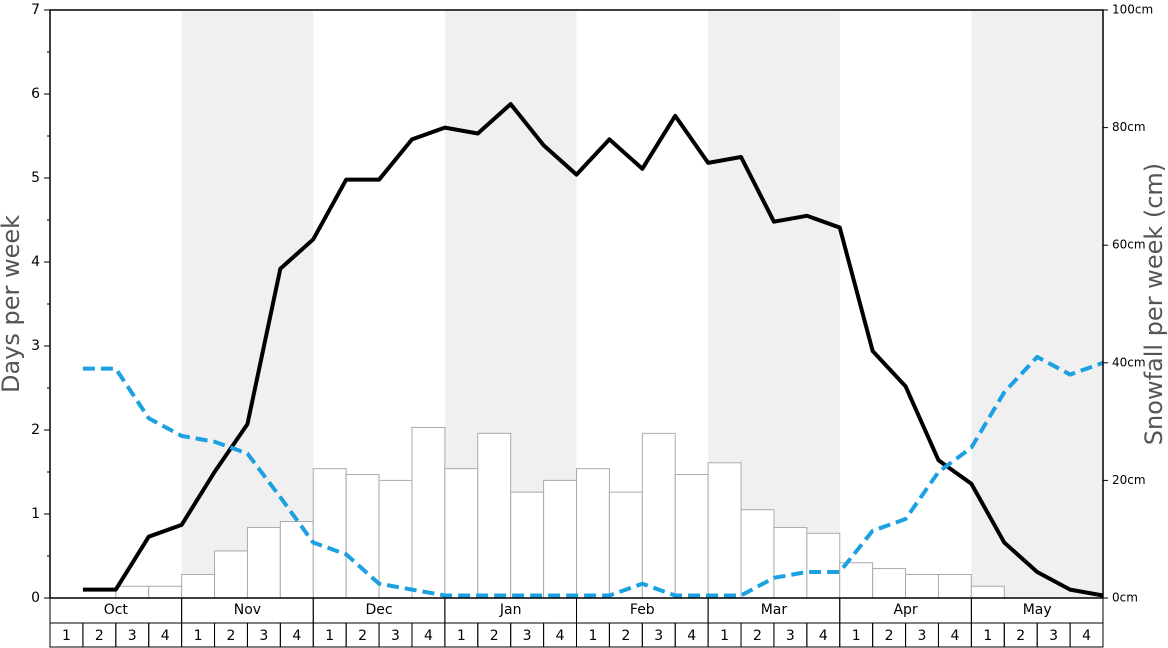 The width and height of the screenshot is (1168, 648). Describe the element at coordinates (1154, 304) in the screenshot. I see `y2-axis-title: Snowfall per week (cm)` at that location.